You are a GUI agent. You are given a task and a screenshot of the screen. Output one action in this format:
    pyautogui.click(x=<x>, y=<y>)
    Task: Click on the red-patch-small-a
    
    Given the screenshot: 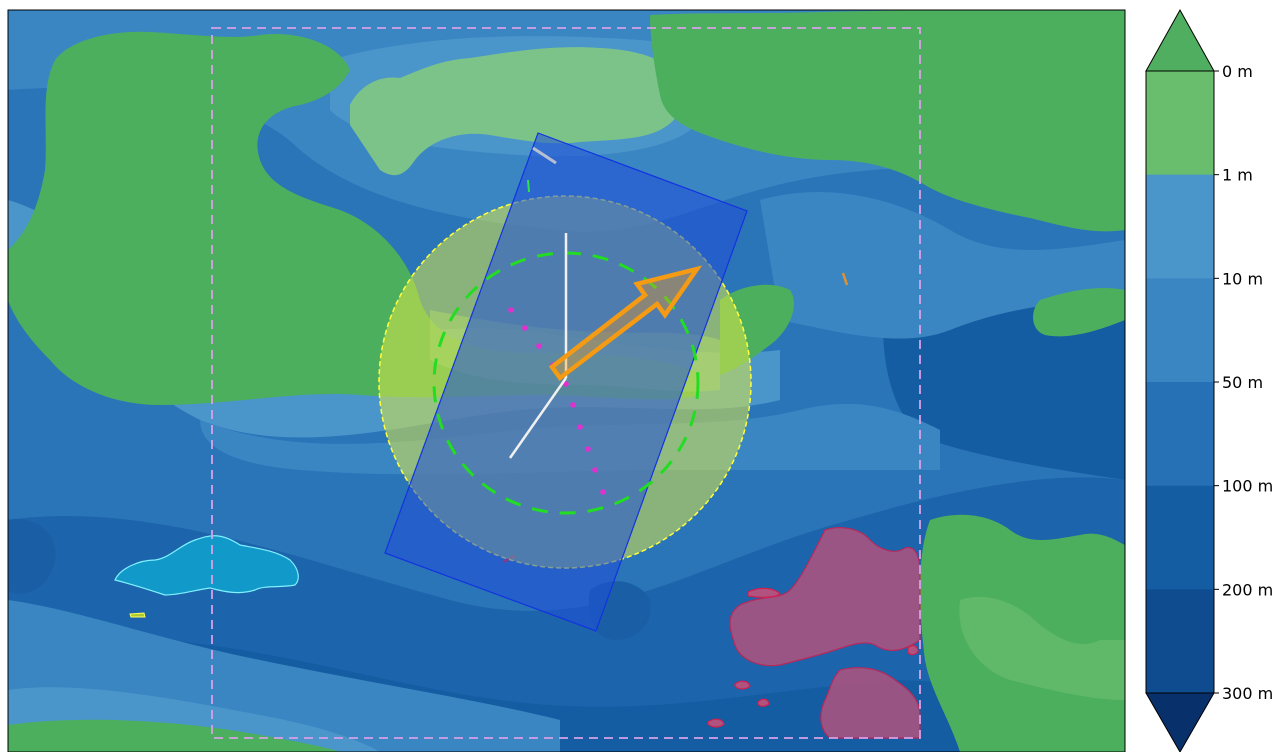 What is the action you would take?
    pyautogui.click(x=764, y=592)
    